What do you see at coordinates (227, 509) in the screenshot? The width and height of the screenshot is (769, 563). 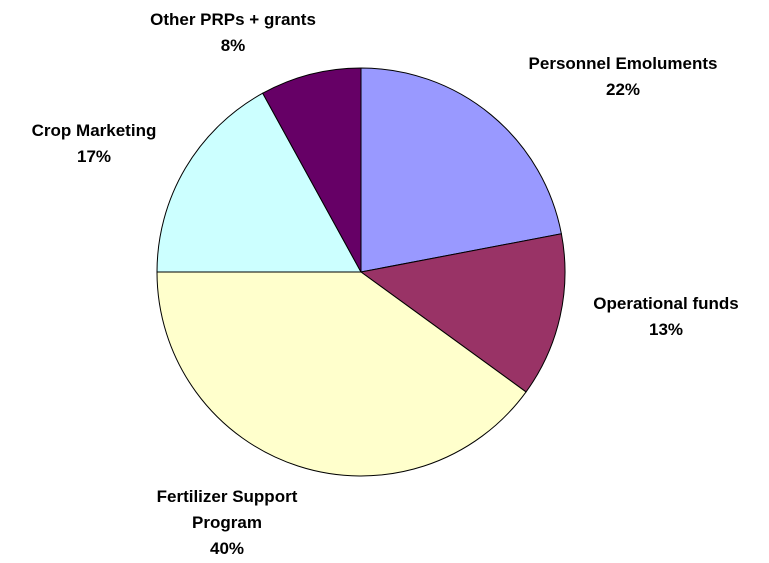 I see `category-label: Fertilizer Support Program` at bounding box center [227, 509].